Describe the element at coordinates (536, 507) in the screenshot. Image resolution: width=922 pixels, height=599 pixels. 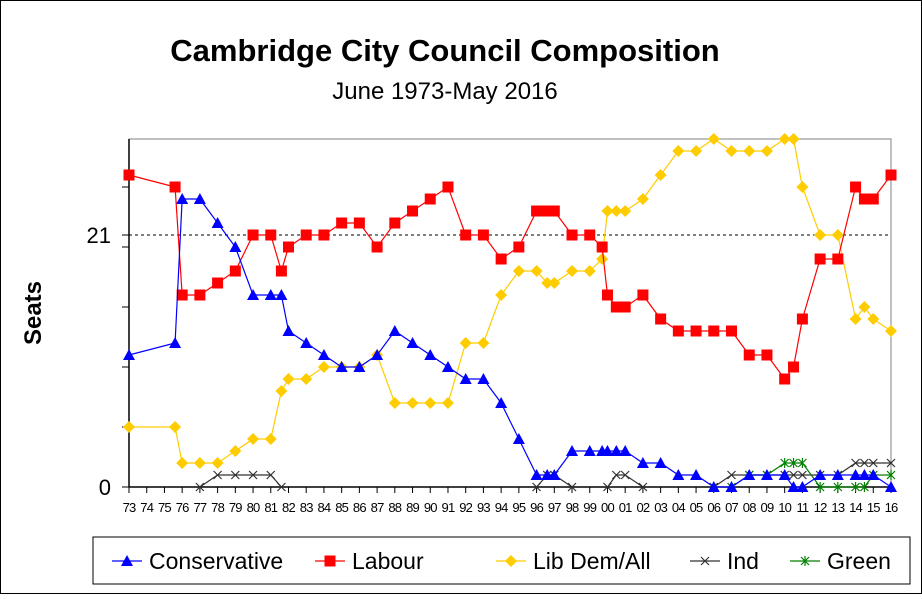
I see `x-tick-label: 96` at that location.